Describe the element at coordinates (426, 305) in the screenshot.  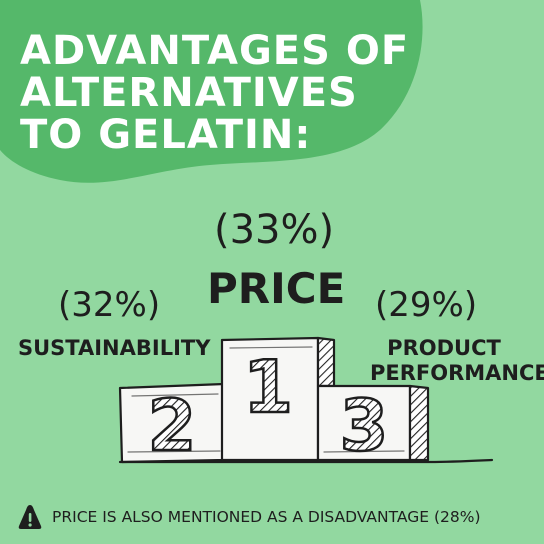
I see `percent-third: (29%)` at that location.